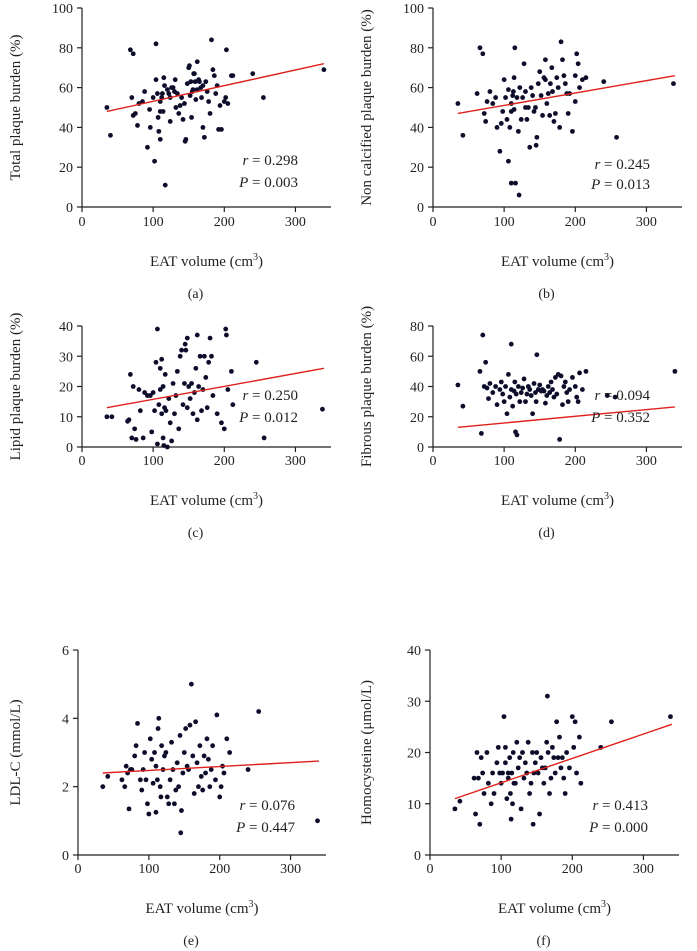 This screenshot has height=951, width=697. I want to click on y-tick-label: 60, so click(417, 89).